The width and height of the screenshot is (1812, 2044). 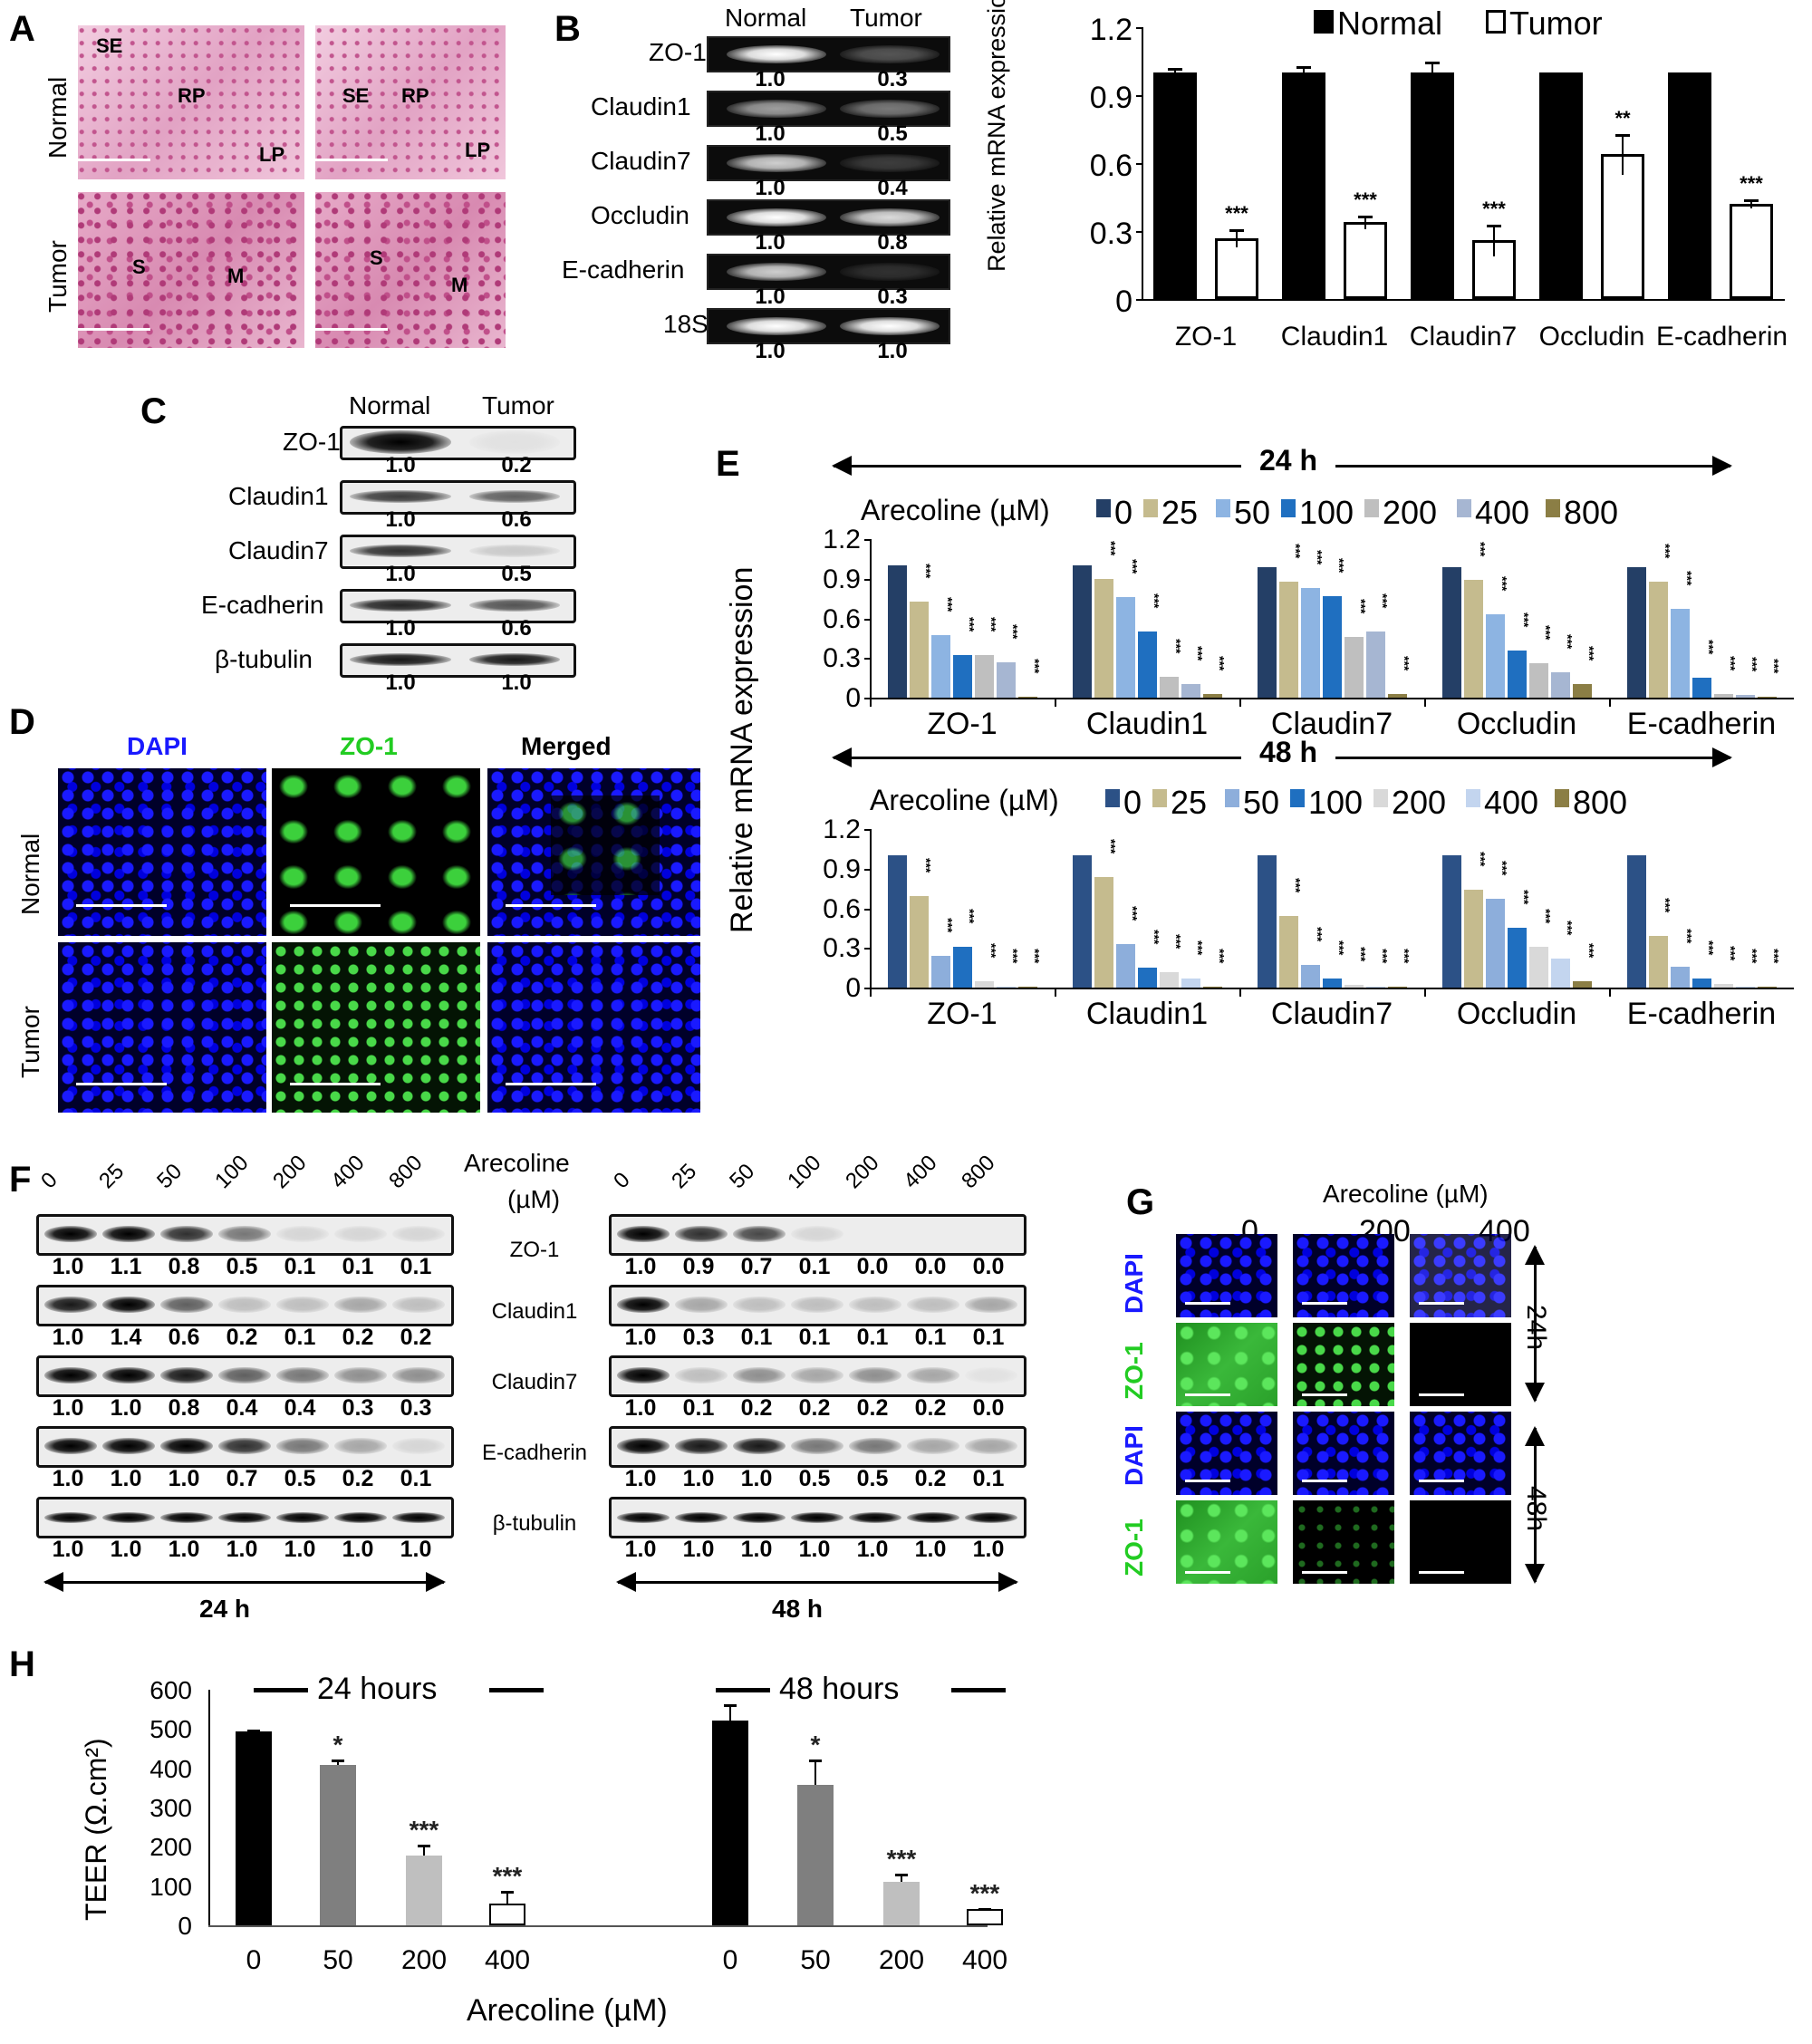 What do you see at coordinates (1406, 1194) in the screenshot?
I see `g-title: Arecoline (µM)` at bounding box center [1406, 1194].